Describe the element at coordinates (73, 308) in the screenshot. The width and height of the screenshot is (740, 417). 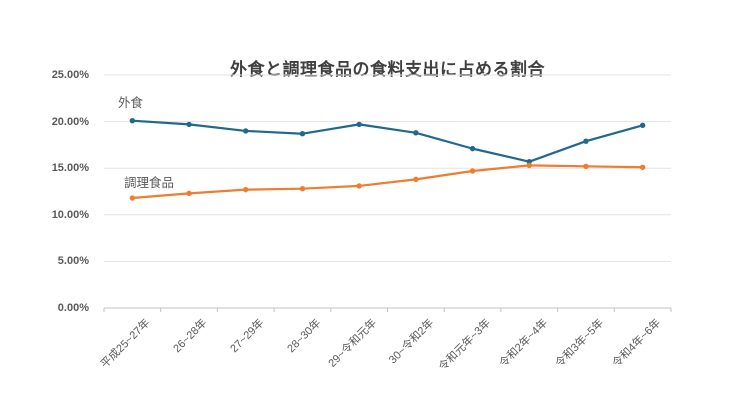
I see `y-axis-label: 0.00%` at that location.